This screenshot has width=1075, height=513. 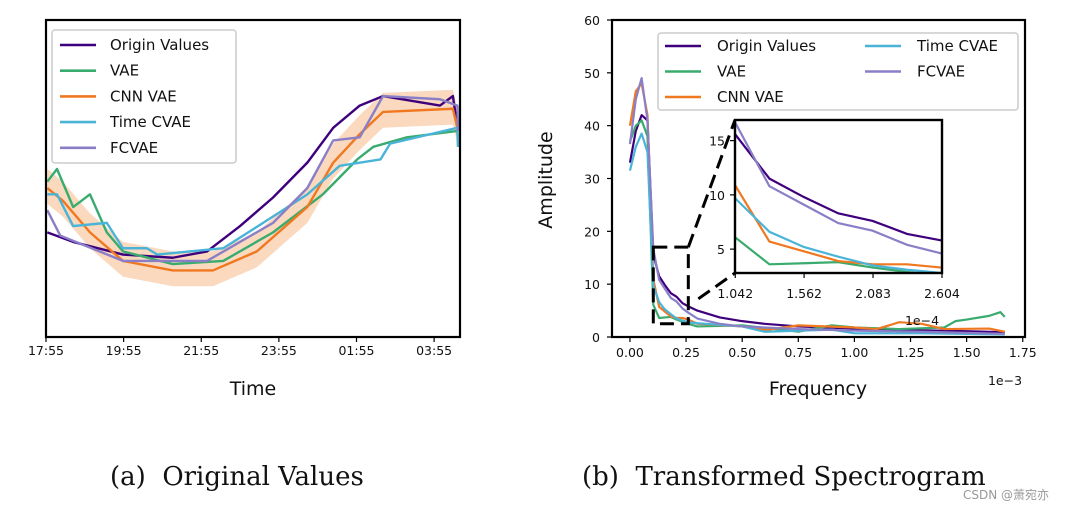 I want to click on y-tick-label: 60, so click(x=592, y=20).